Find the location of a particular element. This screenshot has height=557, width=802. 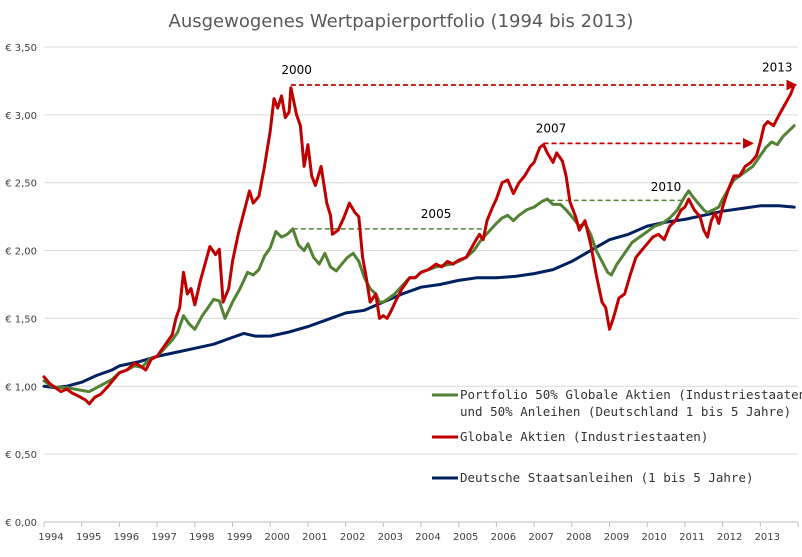

y-tick-label: € 3,00 is located at coordinates (21, 116).